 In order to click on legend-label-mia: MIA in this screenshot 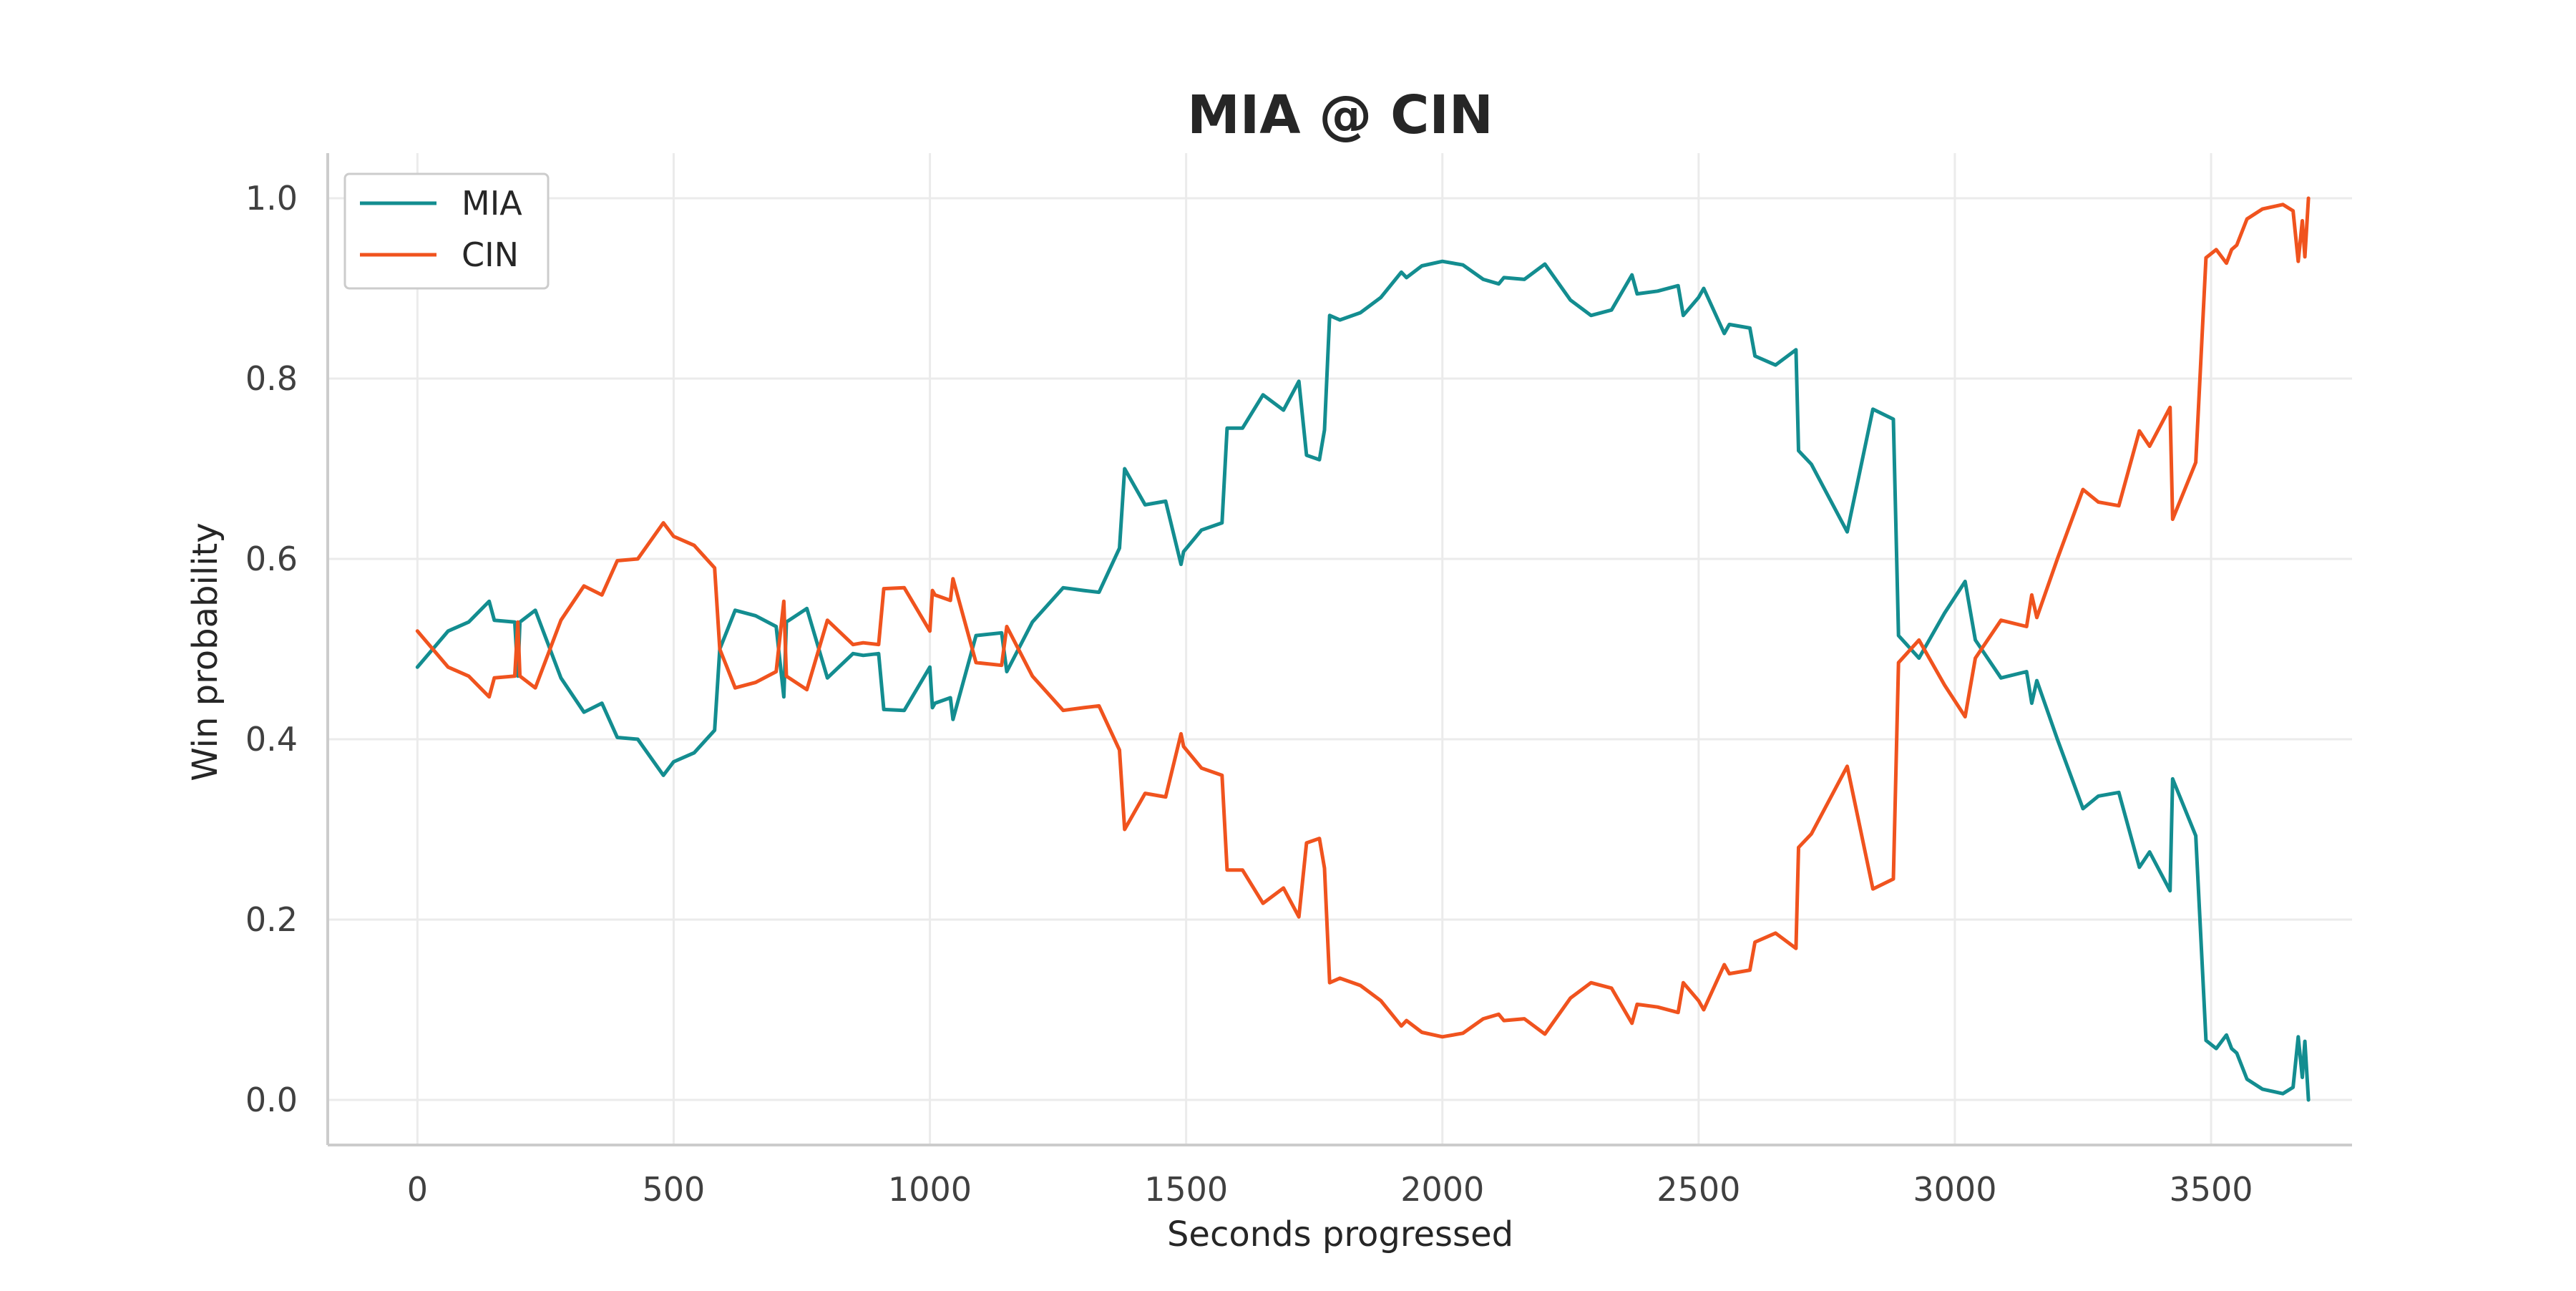, I will do `click(492, 203)`.